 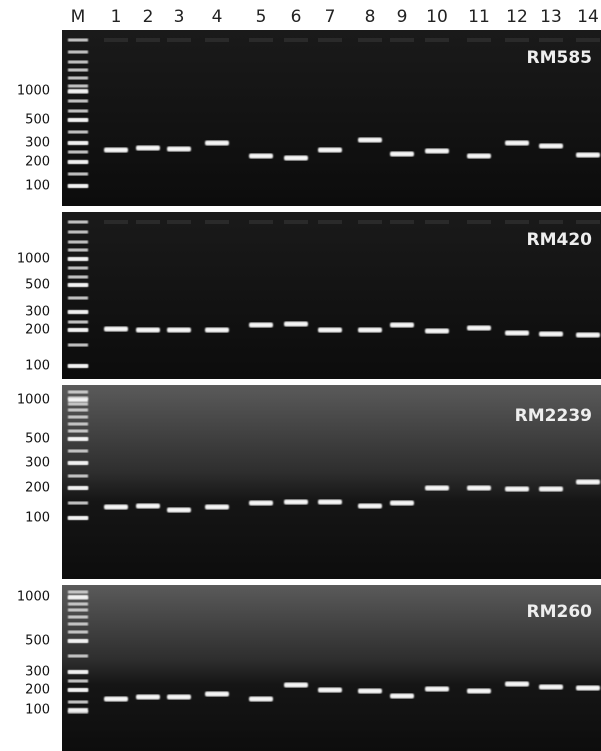 What do you see at coordinates (116, 17) in the screenshot?
I see `lane-label: 1` at bounding box center [116, 17].